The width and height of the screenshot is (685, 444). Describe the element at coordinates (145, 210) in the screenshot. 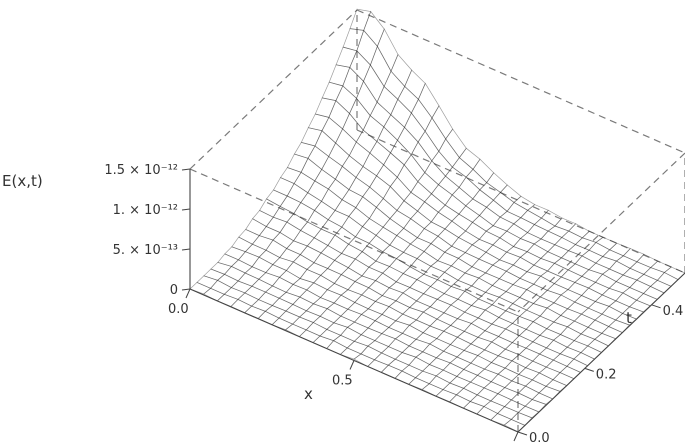

I see `z-tick-label: 1. × 10⁻¹²` at that location.